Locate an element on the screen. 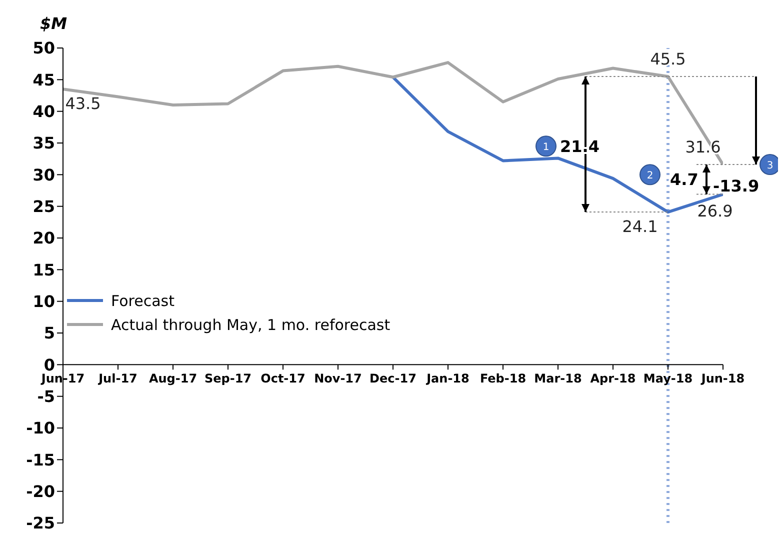 Image resolution: width=781 pixels, height=559 pixels. y-tick-label: 25 is located at coordinates (43, 206).